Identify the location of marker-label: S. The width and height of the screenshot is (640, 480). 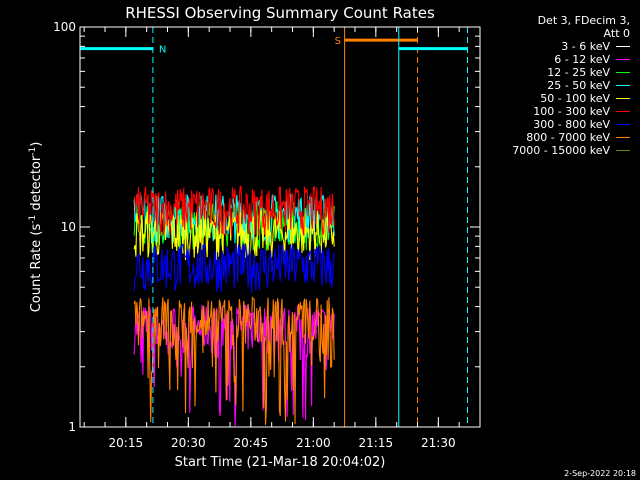
(338, 41).